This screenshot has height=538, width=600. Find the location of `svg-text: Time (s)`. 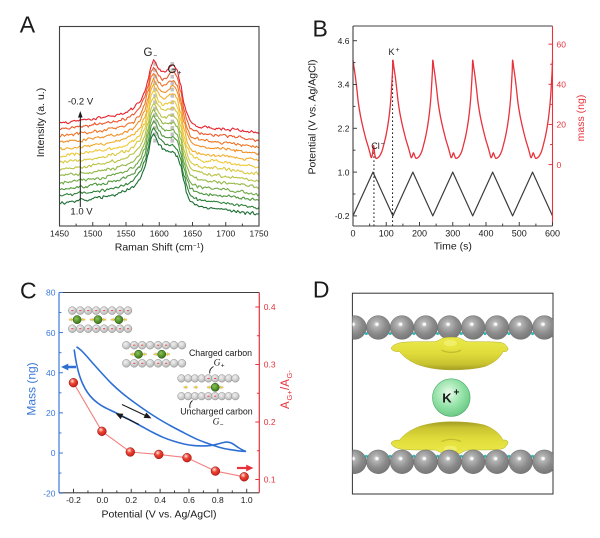

svg-text: Time (s) is located at coordinates (453, 247).